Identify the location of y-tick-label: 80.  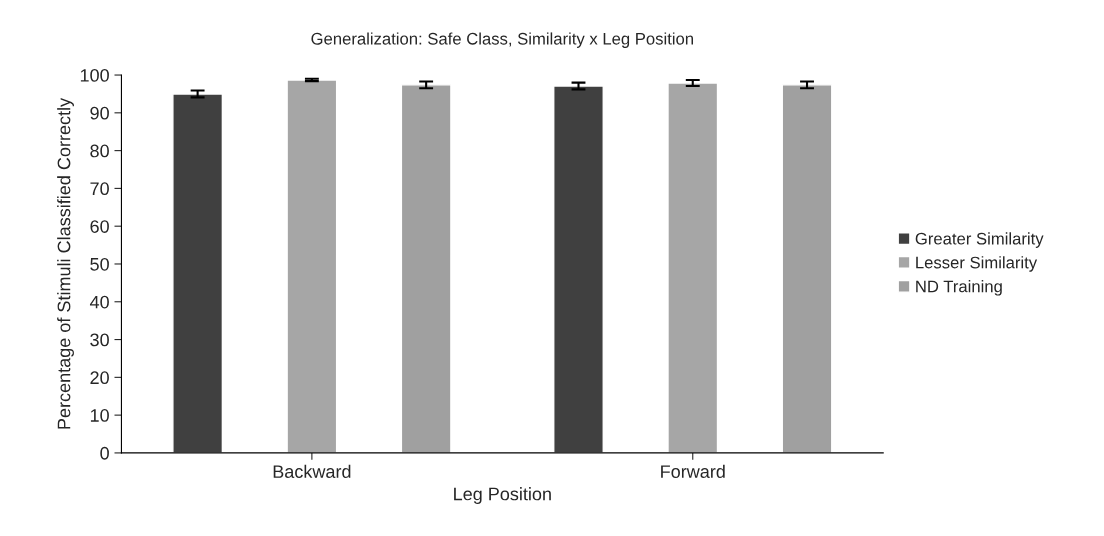
(99, 151).